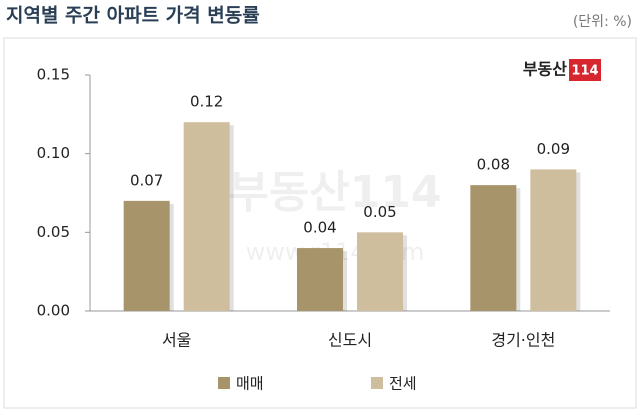 This screenshot has width=640, height=418. What do you see at coordinates (319, 228) in the screenshot?
I see `value-label: 0.04` at bounding box center [319, 228].